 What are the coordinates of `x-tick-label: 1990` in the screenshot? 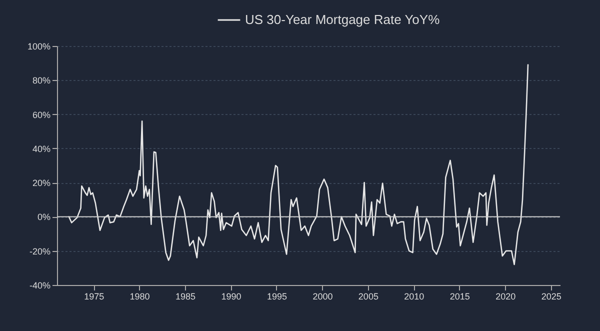 It's located at (231, 297).